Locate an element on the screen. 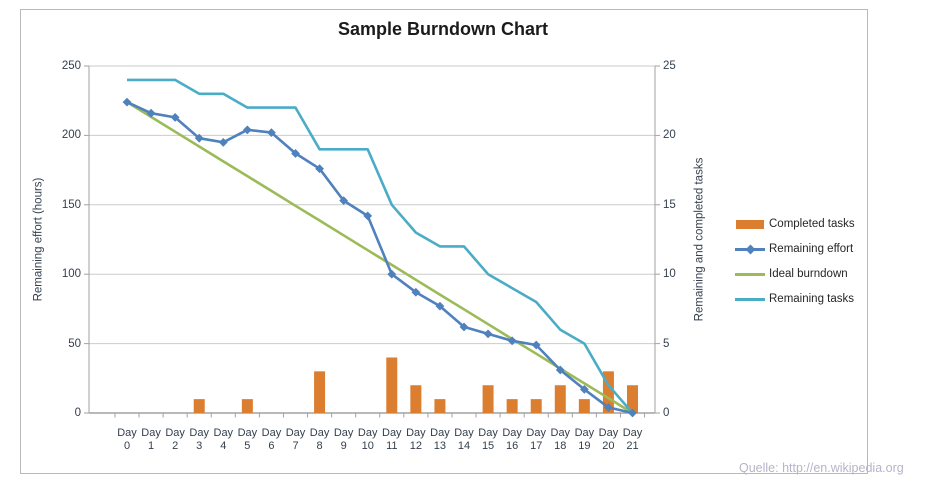 The image size is (926, 492). legend-item-remaining-tasks: Remaining tasks is located at coordinates (801, 298).